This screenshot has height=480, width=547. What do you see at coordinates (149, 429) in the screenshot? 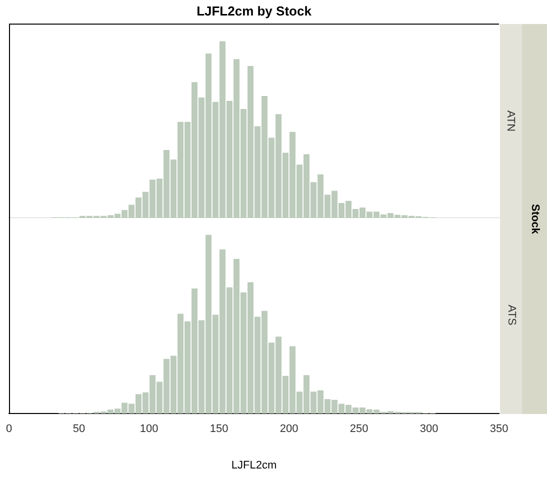
I see `x-tick-label: 100` at bounding box center [149, 429].